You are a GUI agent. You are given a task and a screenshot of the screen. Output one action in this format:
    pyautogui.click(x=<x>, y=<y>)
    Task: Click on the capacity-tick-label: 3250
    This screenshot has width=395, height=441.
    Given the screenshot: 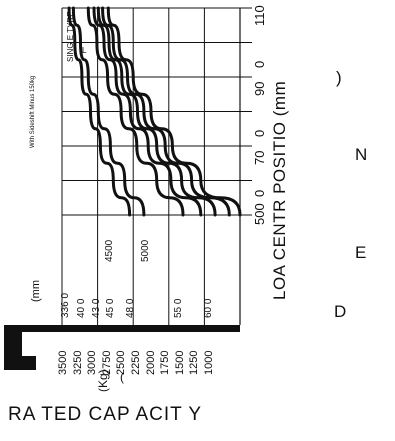 What is the action you would take?
    pyautogui.click(x=77, y=362)
    